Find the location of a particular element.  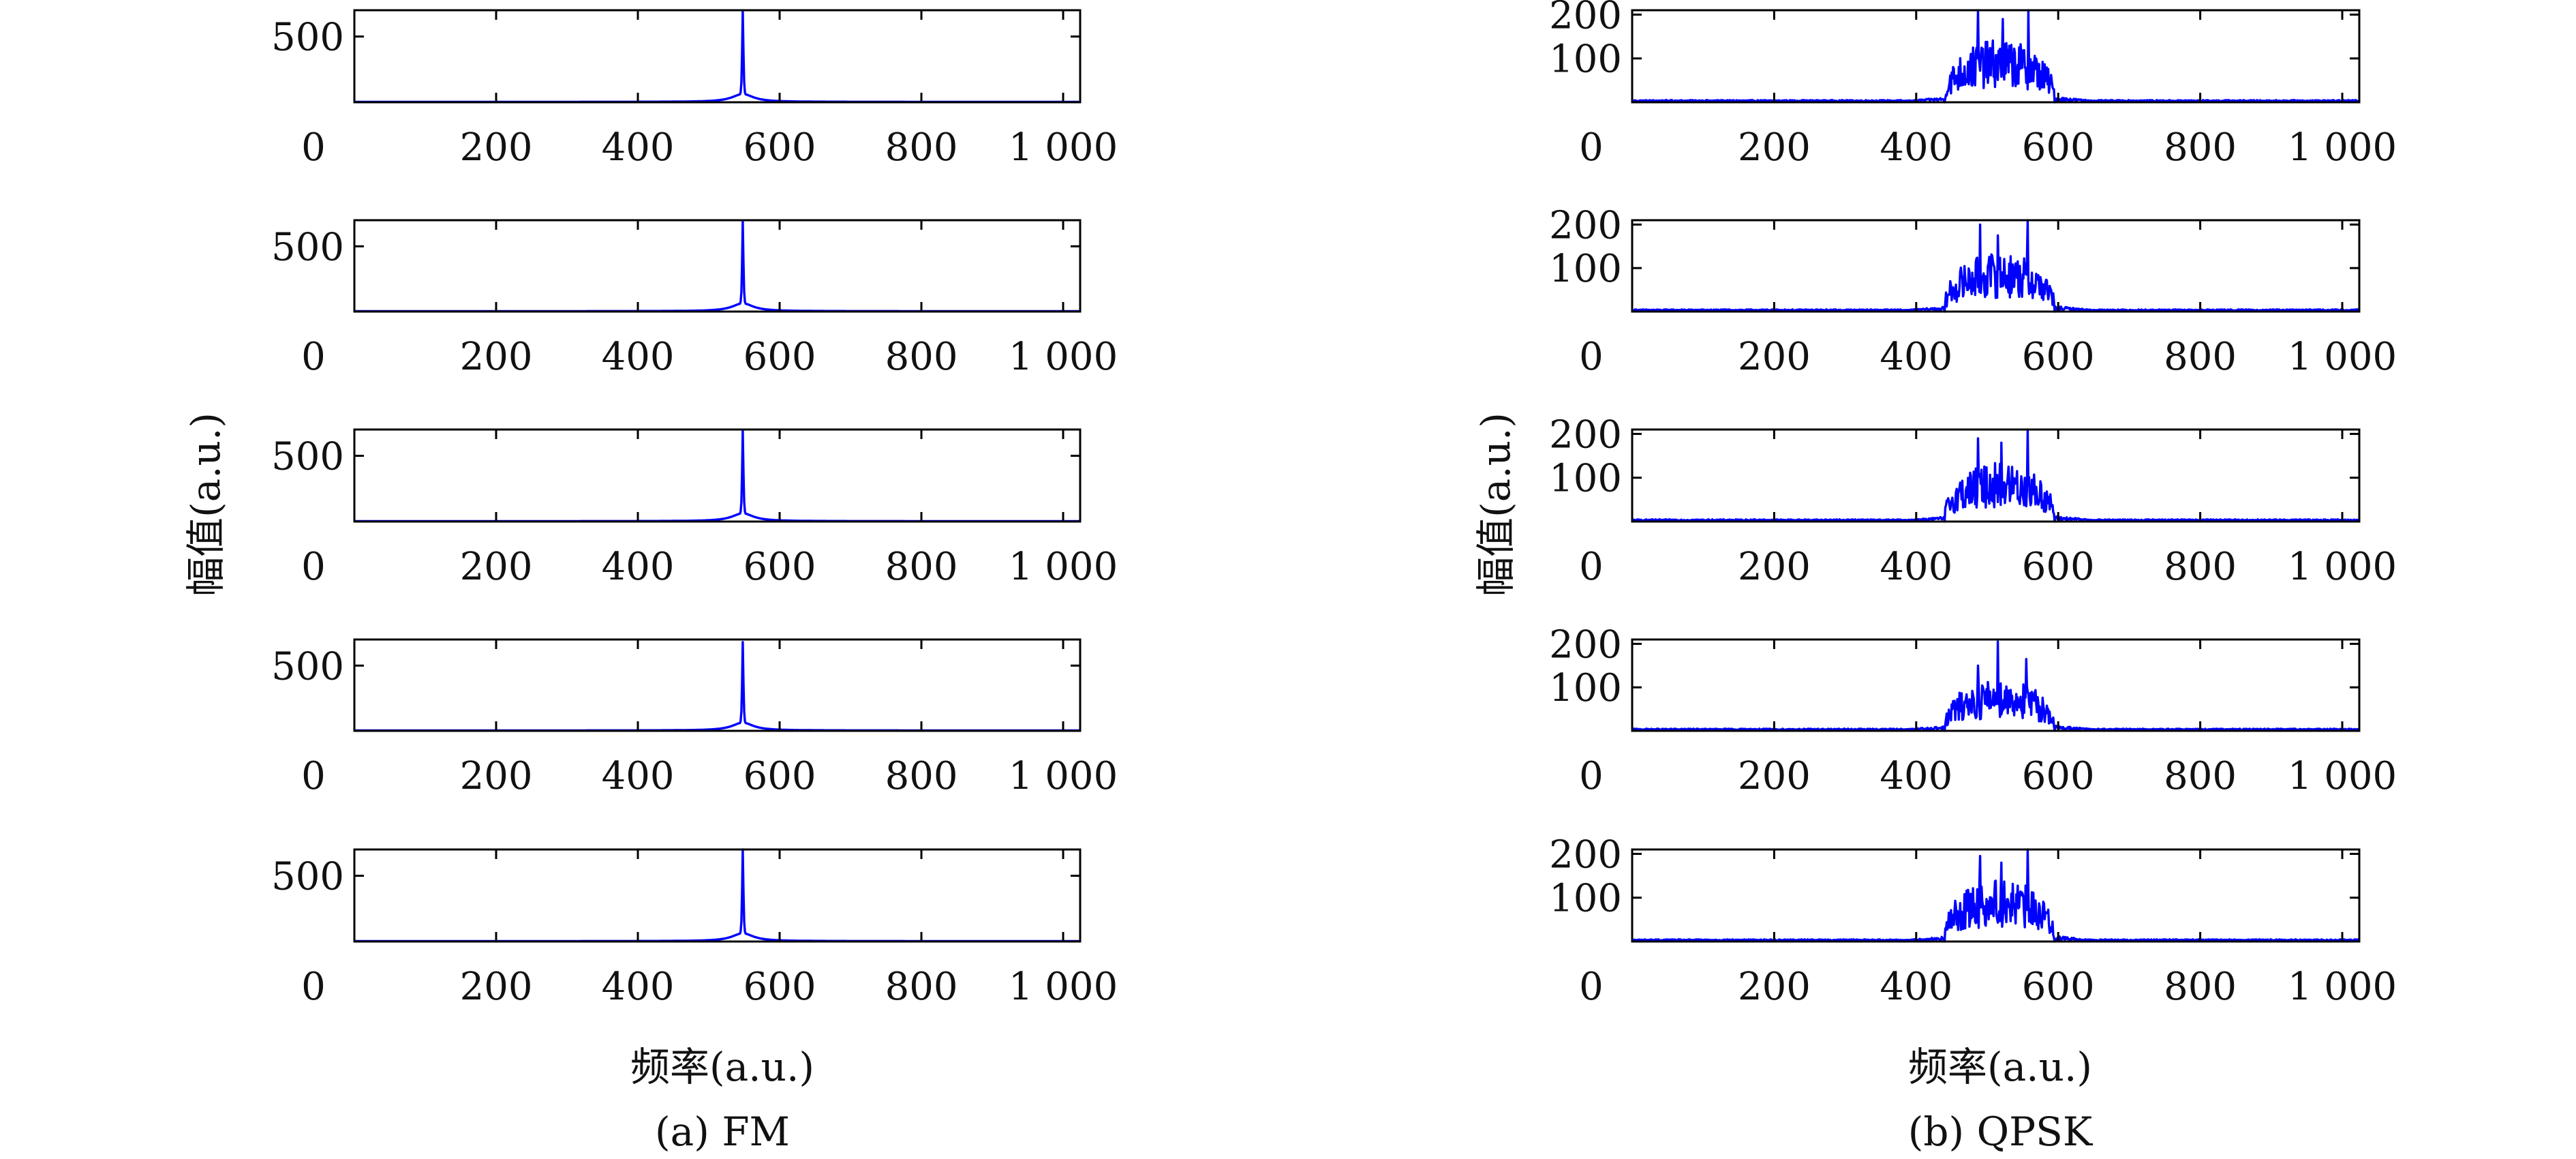

fm-subplot-3: 0 200 400 600 800 1 000 500 is located at coordinates (694, 508).